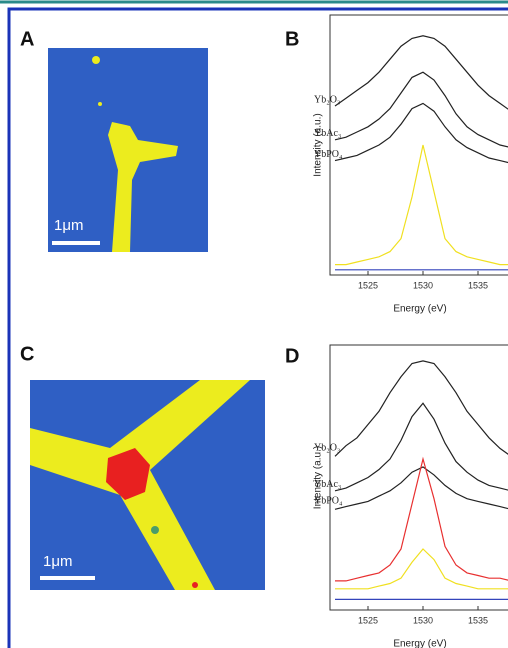  What do you see at coordinates (27, 39) in the screenshot?
I see `panel-label: A` at bounding box center [27, 39].